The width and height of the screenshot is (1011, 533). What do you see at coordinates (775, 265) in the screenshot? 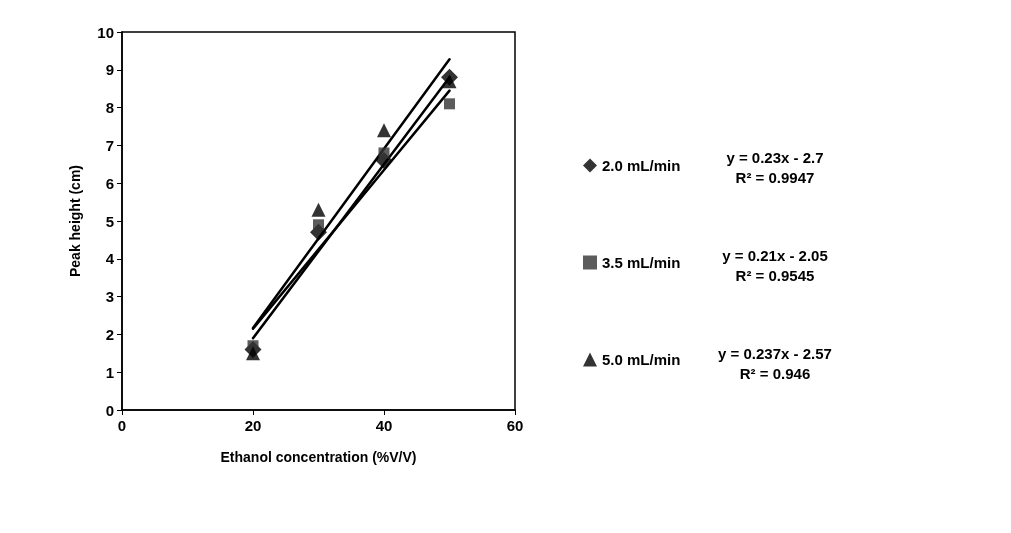
I see `text: y = 0.21x - 2.05 R² = 0.9545` at bounding box center [775, 265].